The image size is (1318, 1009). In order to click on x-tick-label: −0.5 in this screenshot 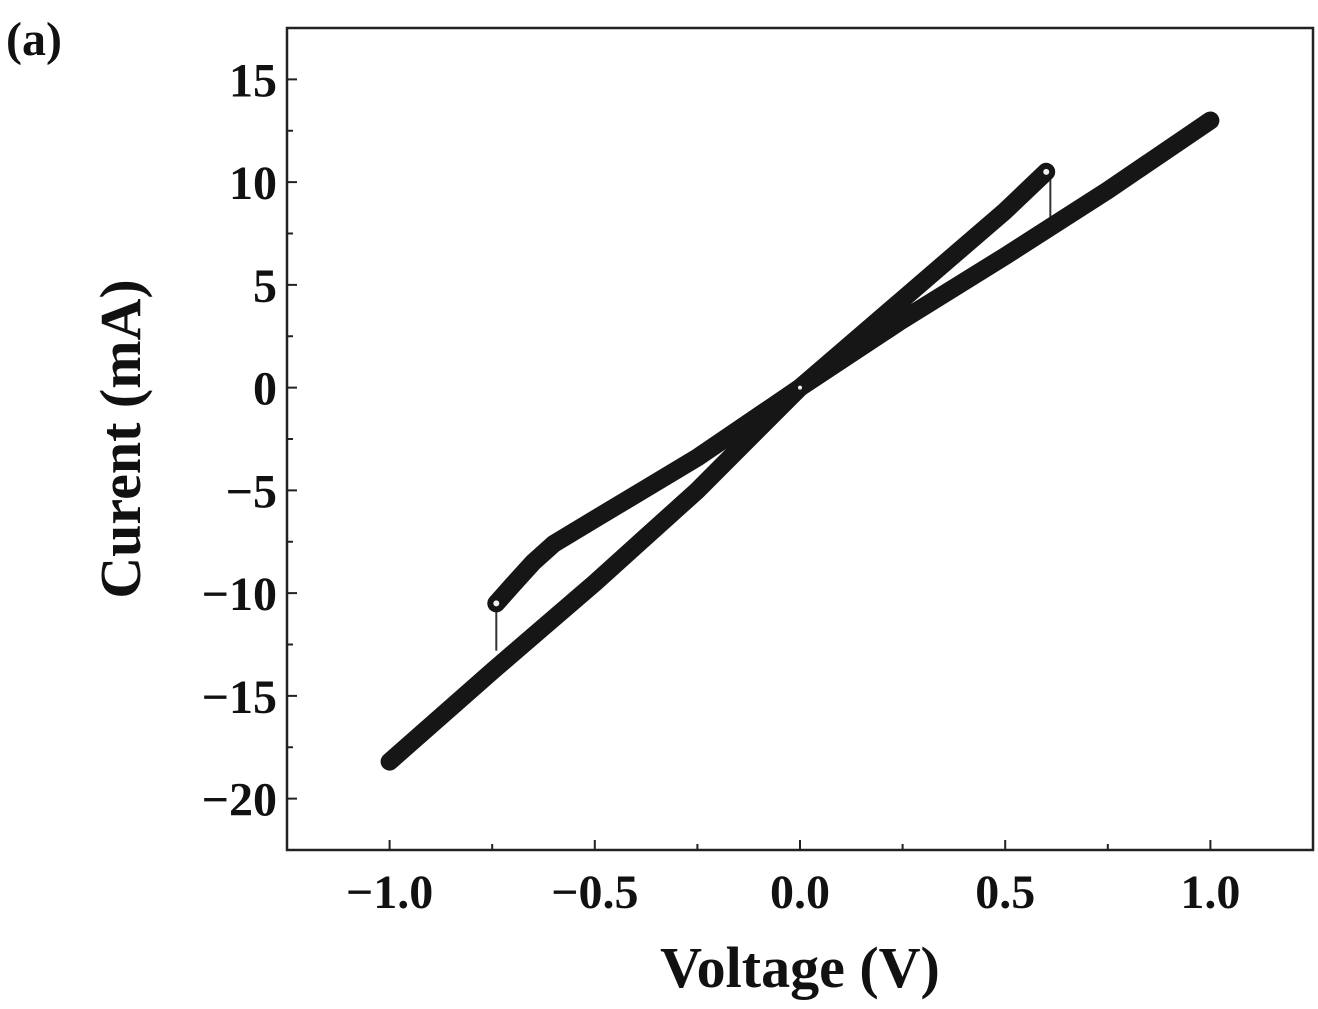, I will do `click(594, 892)`.